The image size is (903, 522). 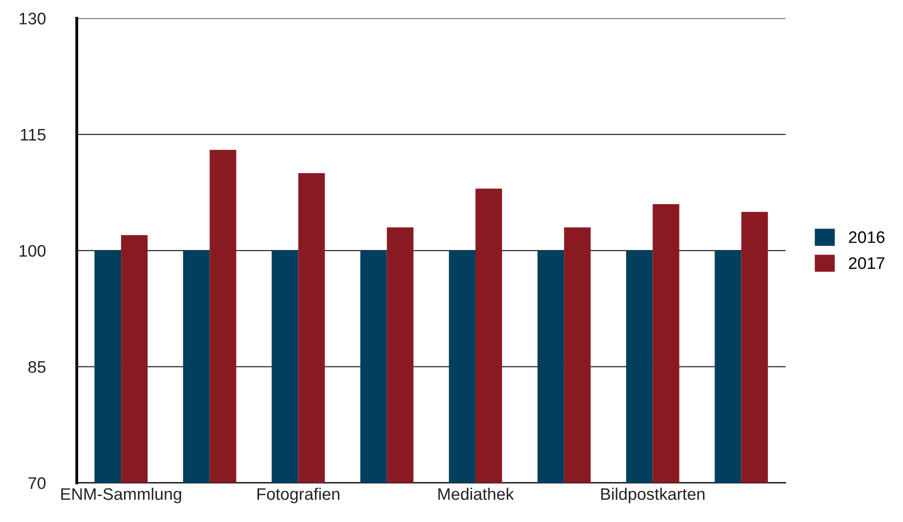 What do you see at coordinates (476, 494) in the screenshot?
I see `x-tick-label: Mediathek` at bounding box center [476, 494].